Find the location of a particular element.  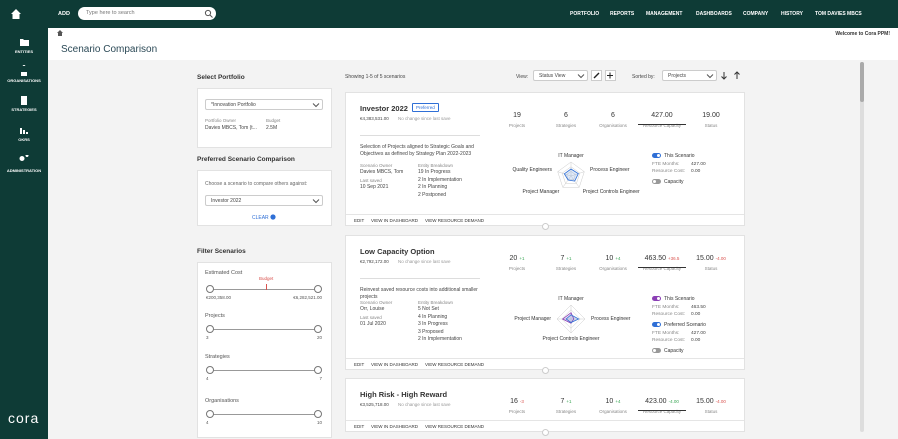

scroll-thumb is located at coordinates (862, 82).